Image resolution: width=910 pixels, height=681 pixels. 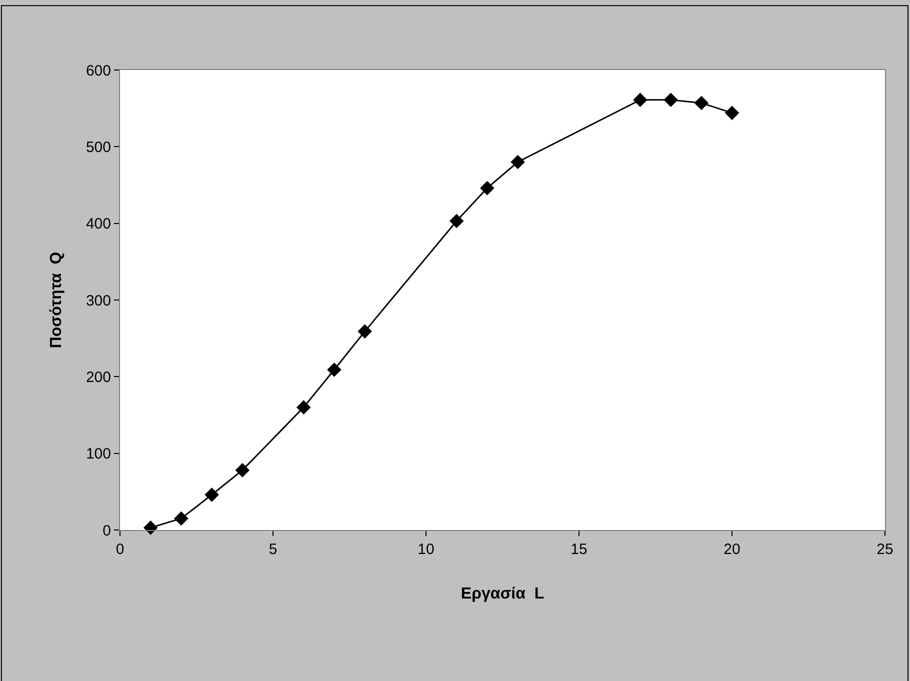 I want to click on y-tick-label: 500, so click(x=98, y=147).